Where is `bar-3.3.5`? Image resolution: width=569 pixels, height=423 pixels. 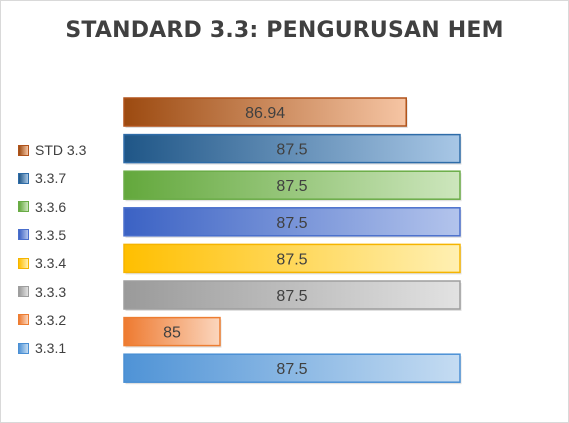
bar-3.3.5 is located at coordinates (292, 222).